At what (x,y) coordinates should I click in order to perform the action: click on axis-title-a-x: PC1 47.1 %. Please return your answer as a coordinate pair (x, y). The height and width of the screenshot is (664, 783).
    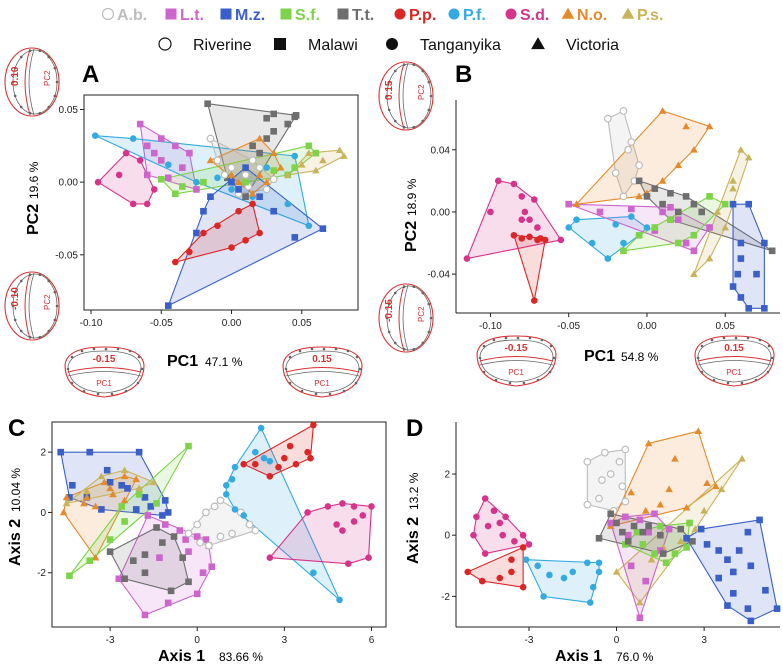
    Looking at the image, I should click on (205, 361).